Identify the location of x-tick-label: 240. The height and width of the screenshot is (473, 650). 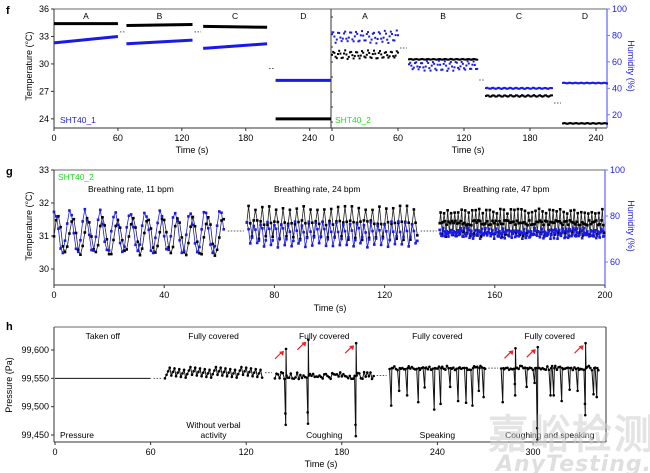
(595, 138).